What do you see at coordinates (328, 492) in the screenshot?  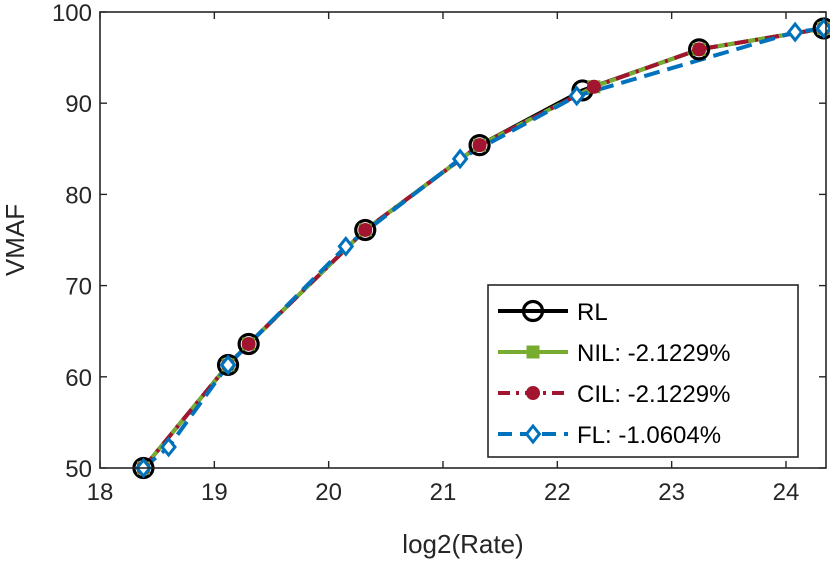 I see `x-tick-label: 20` at bounding box center [328, 492].